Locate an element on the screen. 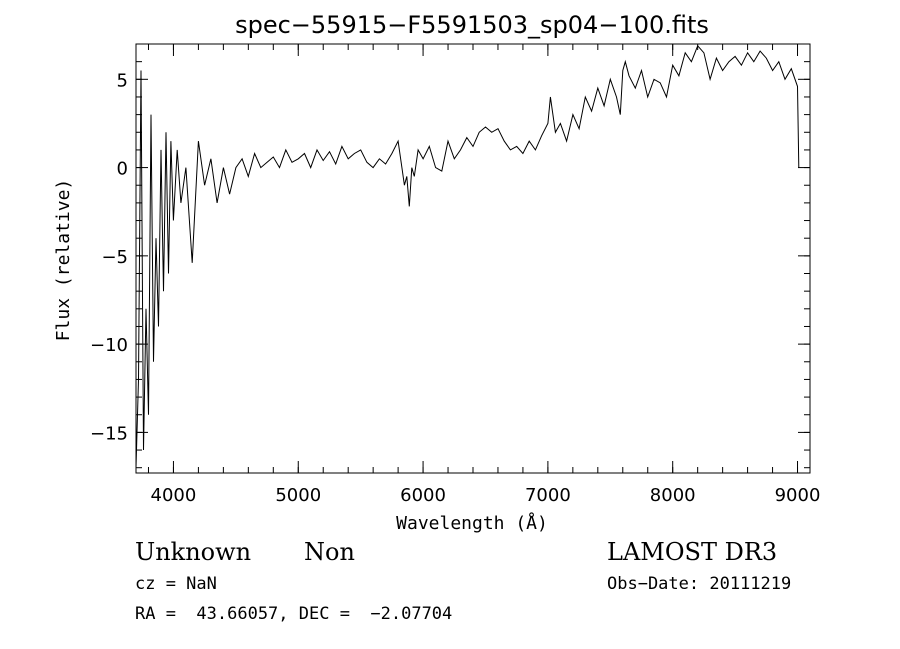  class-label: Unknown is located at coordinates (193, 552).